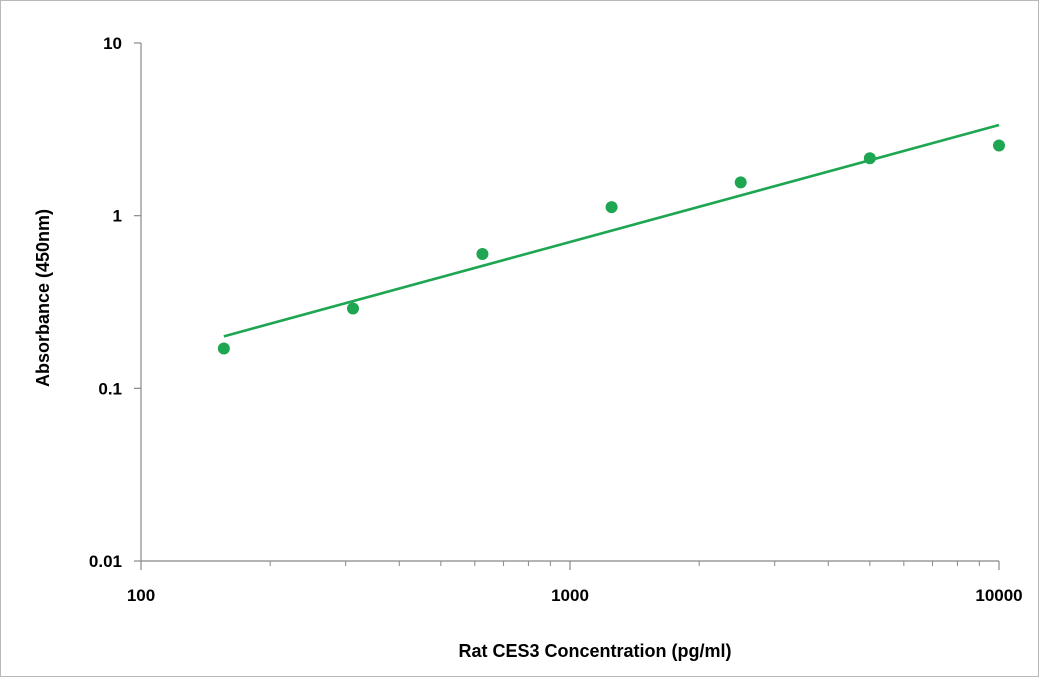  I want to click on x-major-ticks, so click(570, 565).